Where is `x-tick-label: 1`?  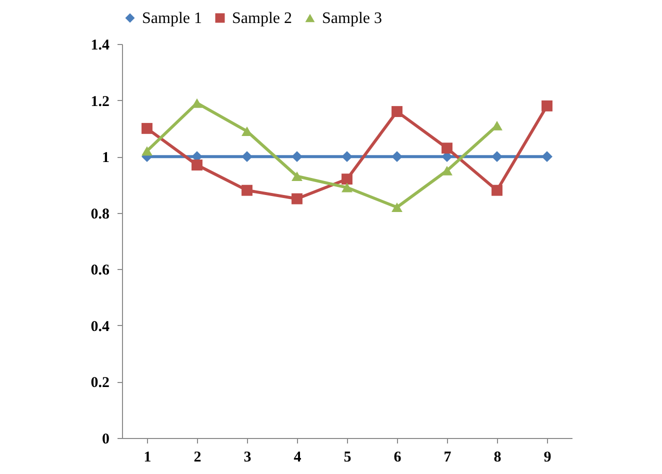 x-tick-label: 1 is located at coordinates (148, 458).